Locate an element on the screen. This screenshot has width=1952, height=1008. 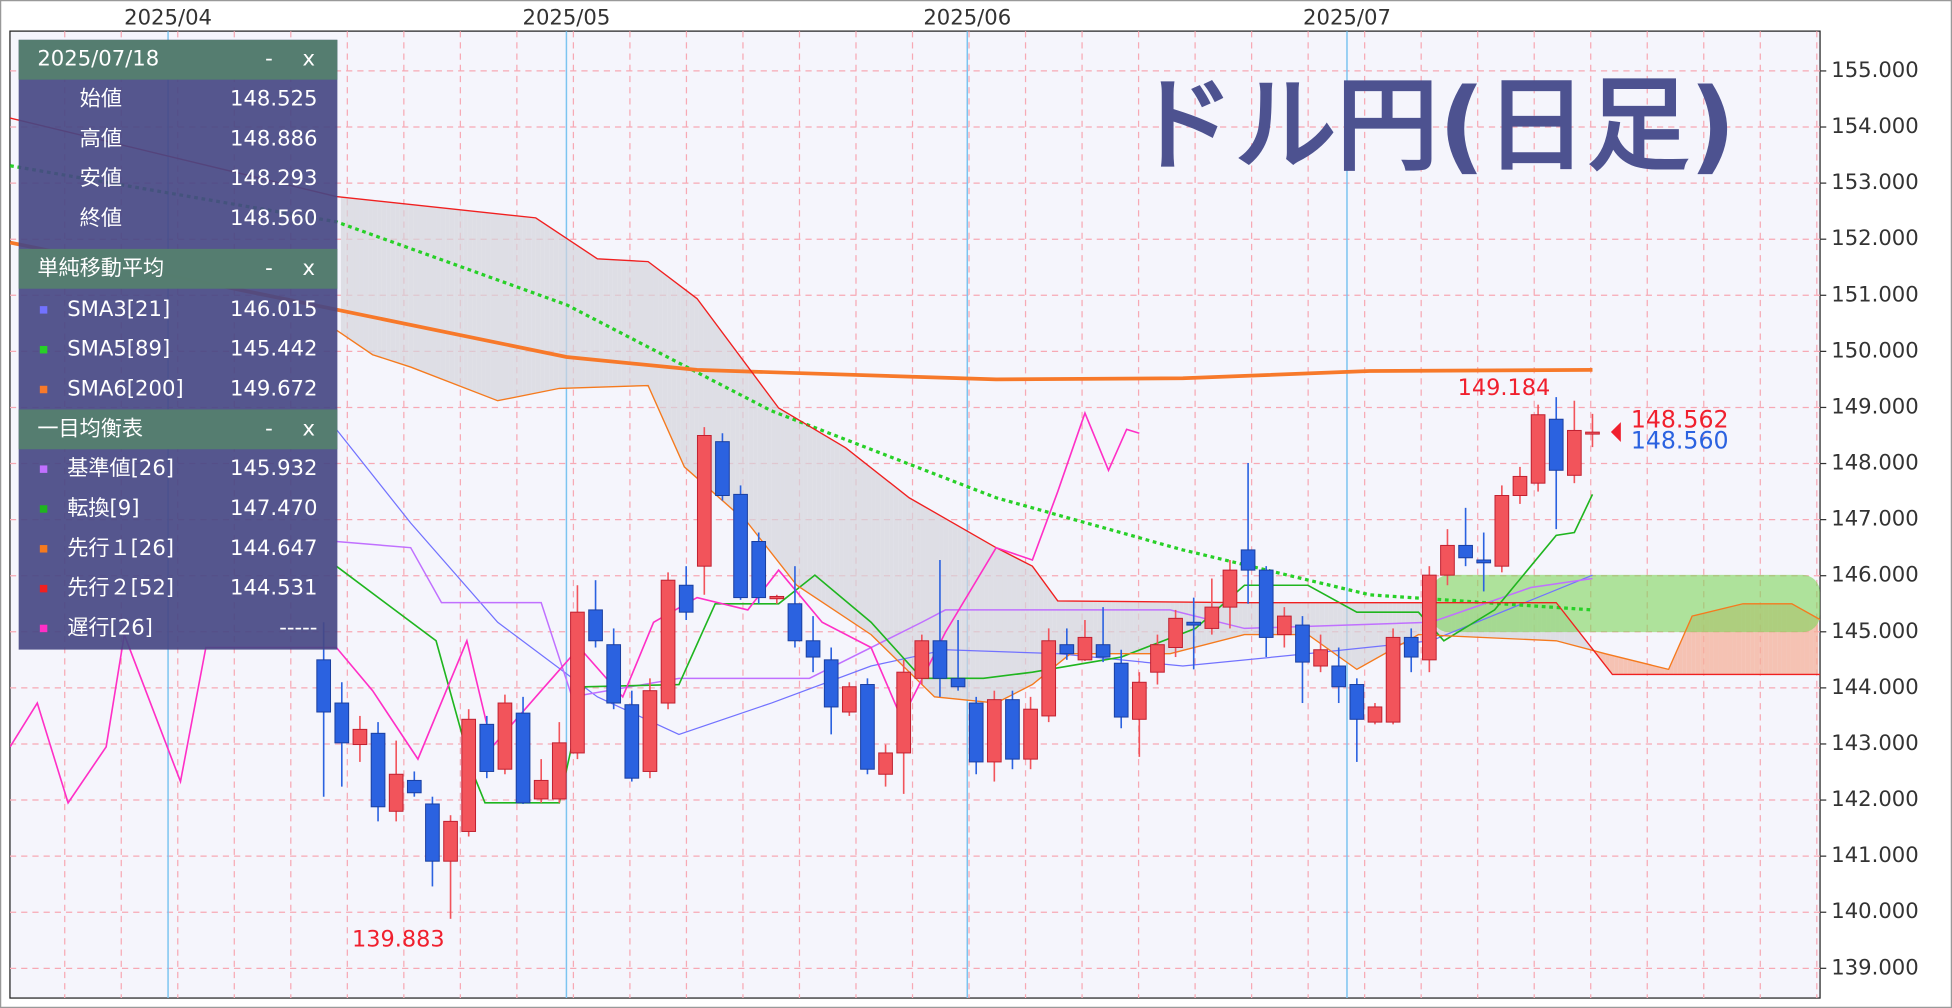
y-tick-label: 142.000 is located at coordinates (1874, 798).